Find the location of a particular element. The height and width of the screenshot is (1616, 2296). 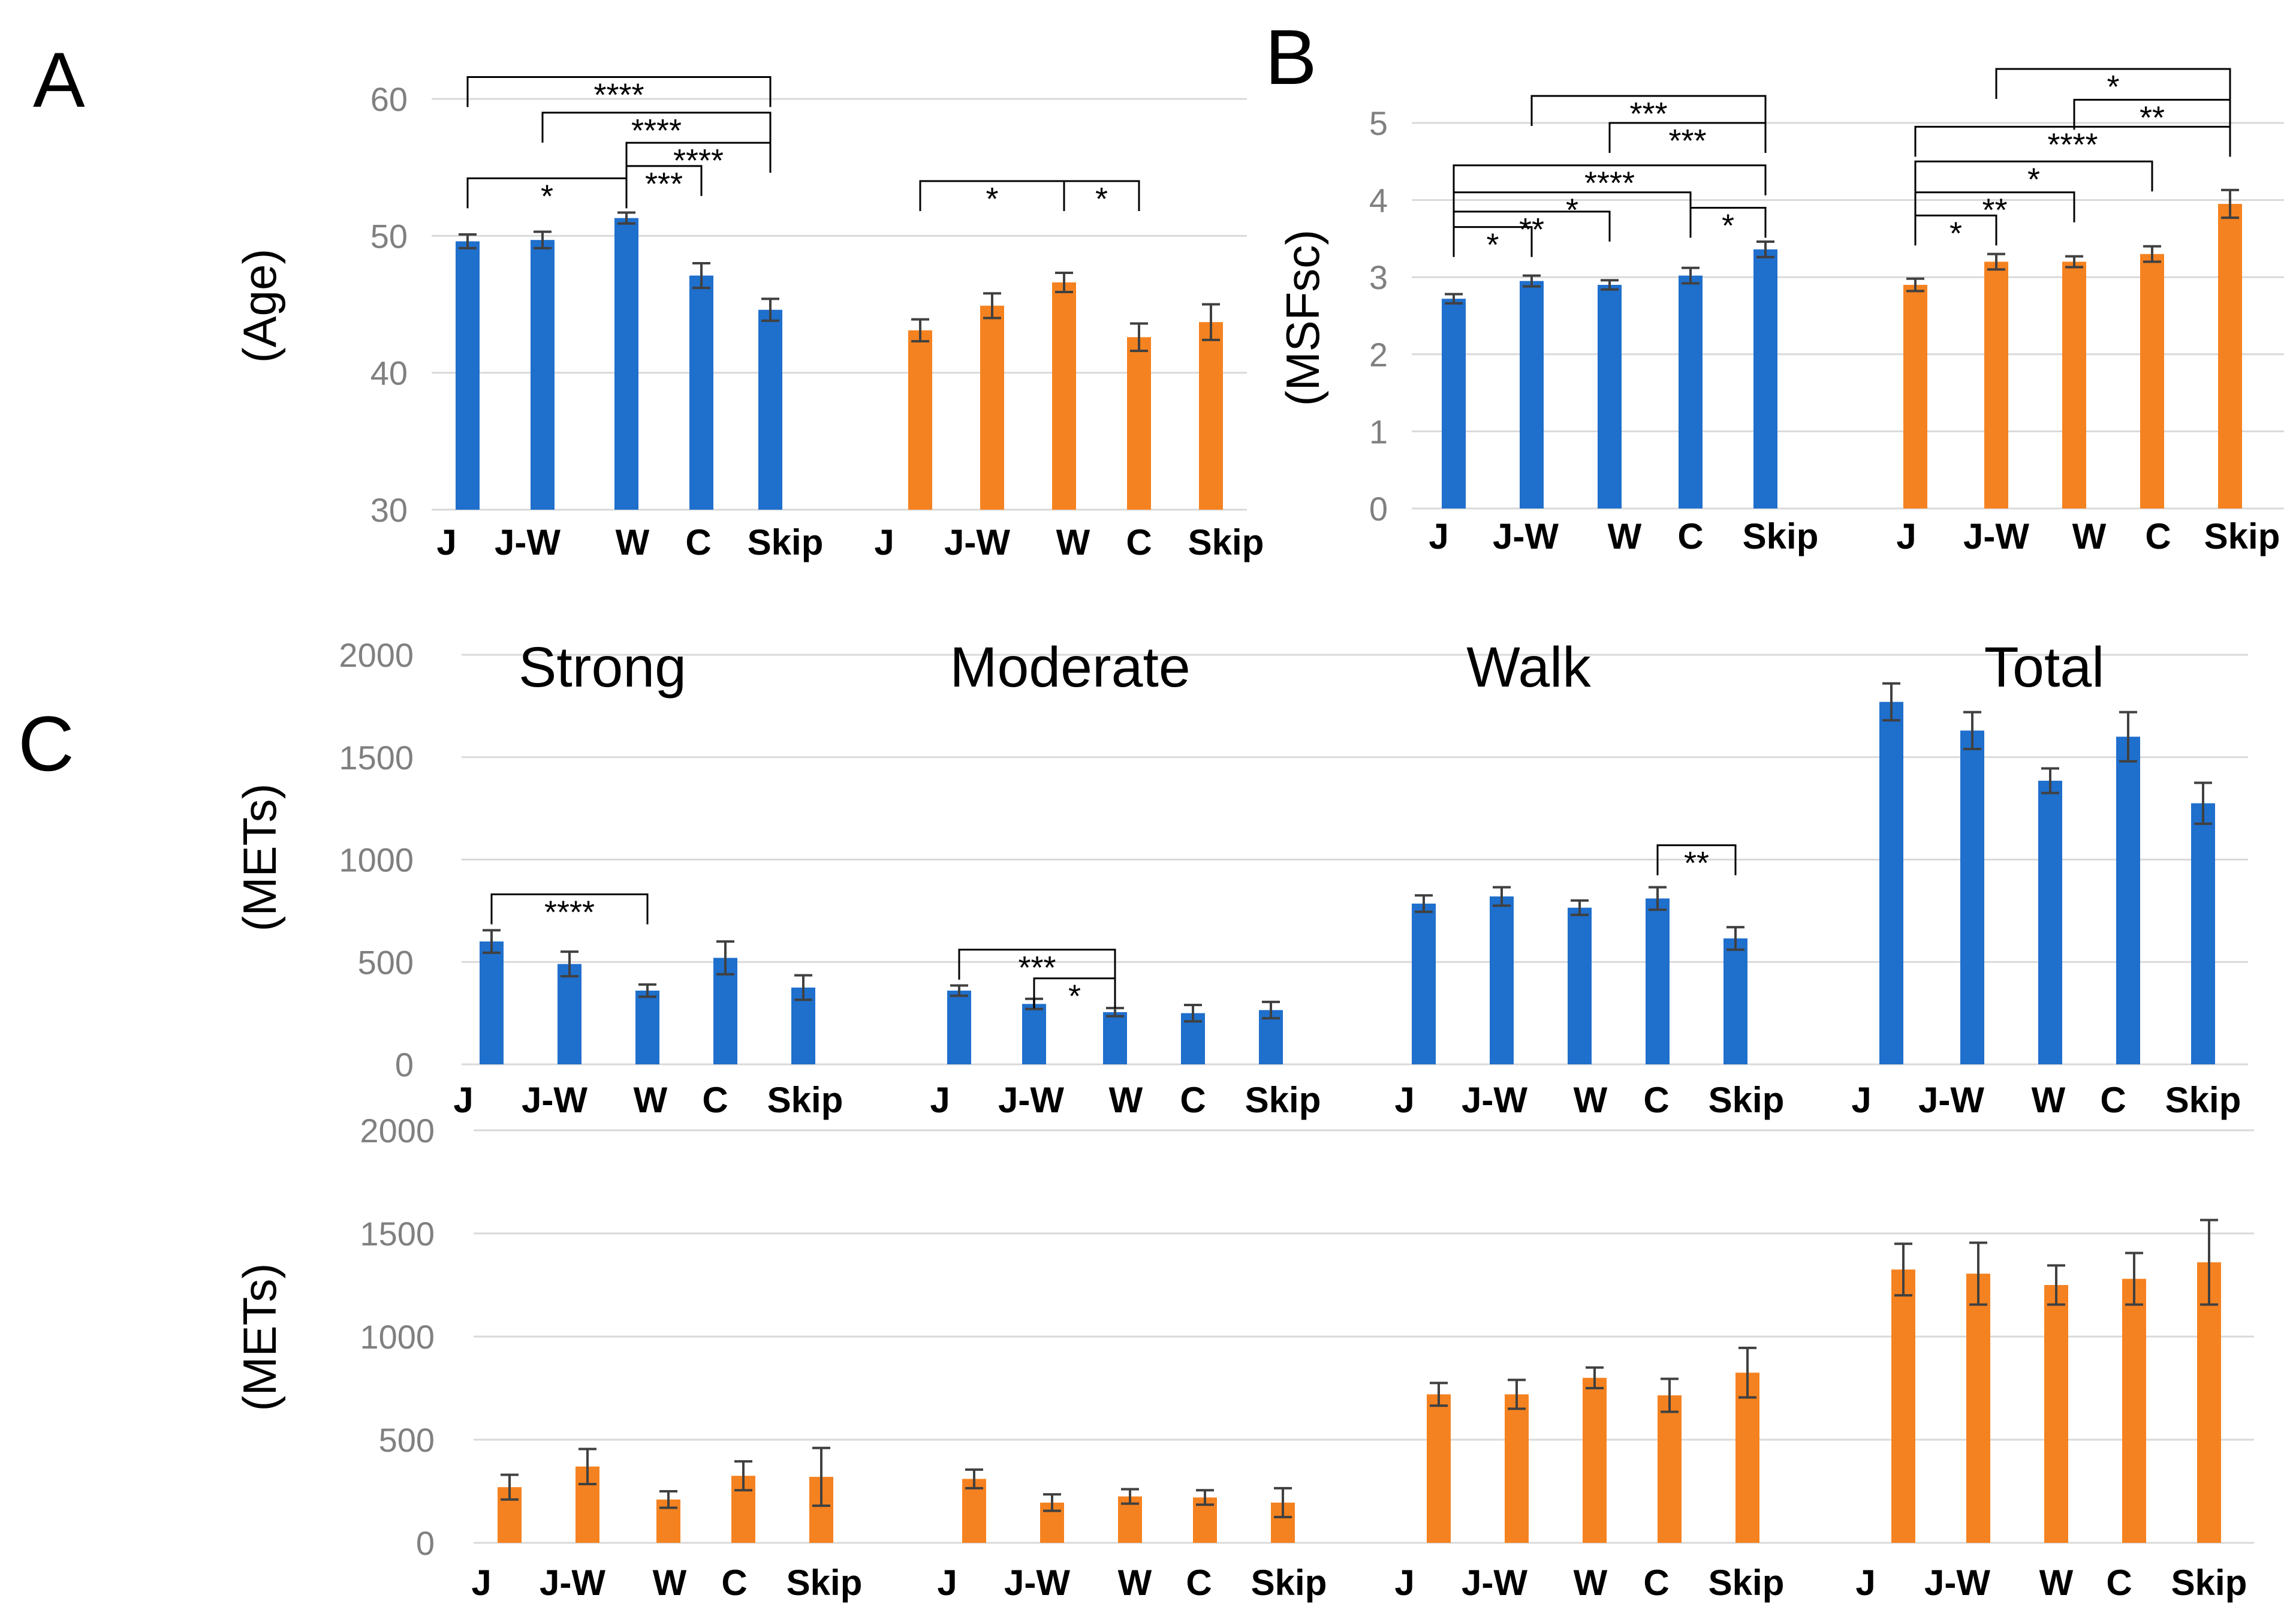

panel-label-b: B is located at coordinates (1291, 57).